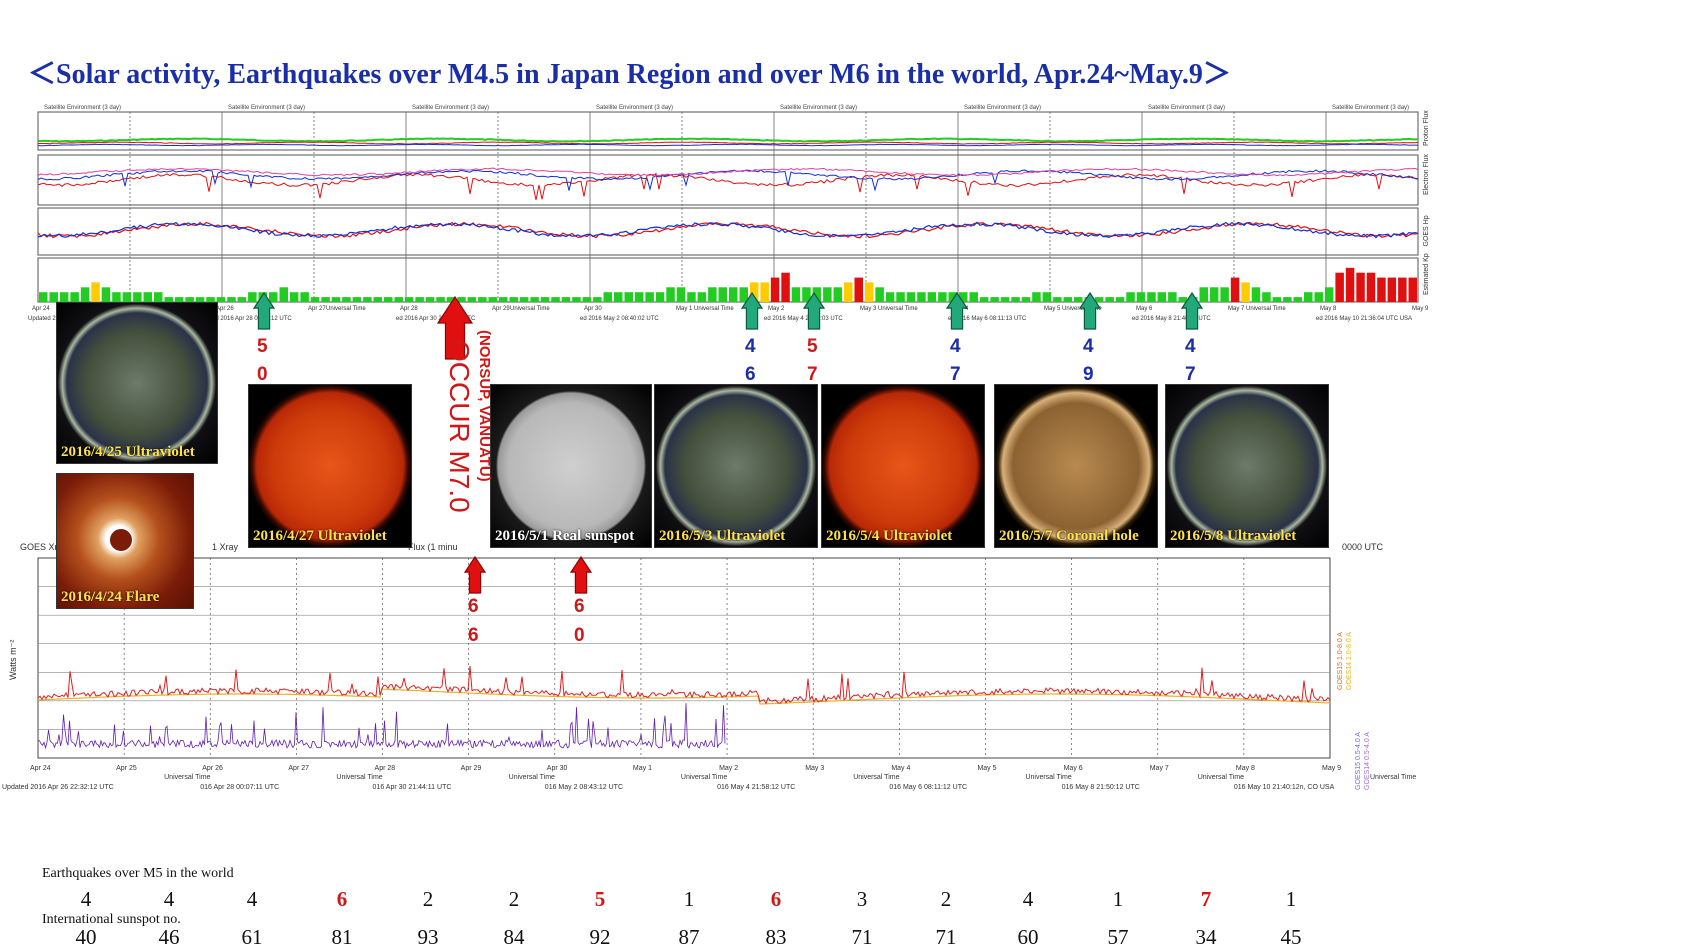 The height and width of the screenshot is (950, 1692). I want to click on sunspot-number: 84, so click(514, 937).